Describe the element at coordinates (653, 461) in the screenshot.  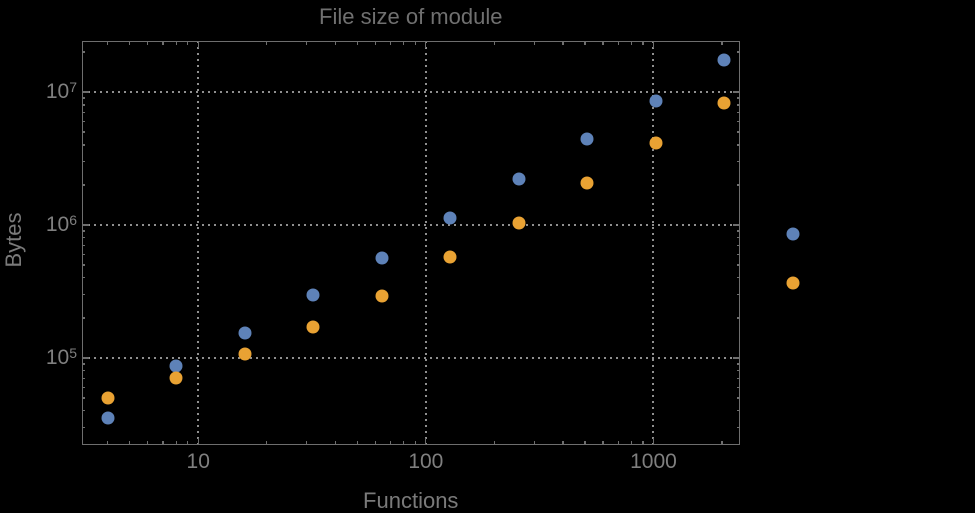
I see `x-tick-label-1000: 1000` at that location.